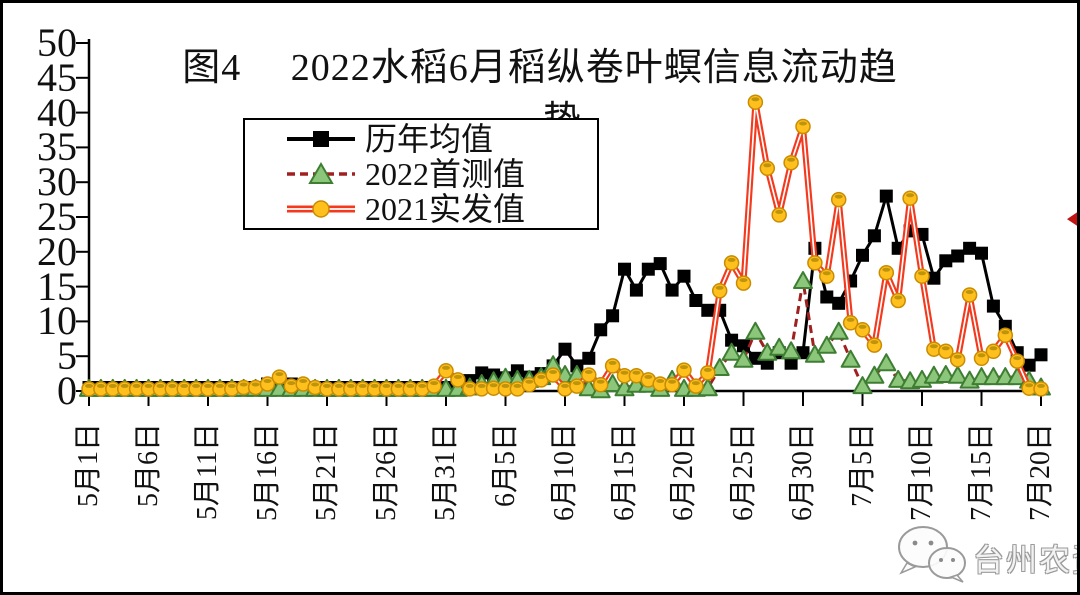 The width and height of the screenshot is (1080, 595). What do you see at coordinates (386, 472) in the screenshot?
I see `x-axis-label: 5月26日` at bounding box center [386, 472].